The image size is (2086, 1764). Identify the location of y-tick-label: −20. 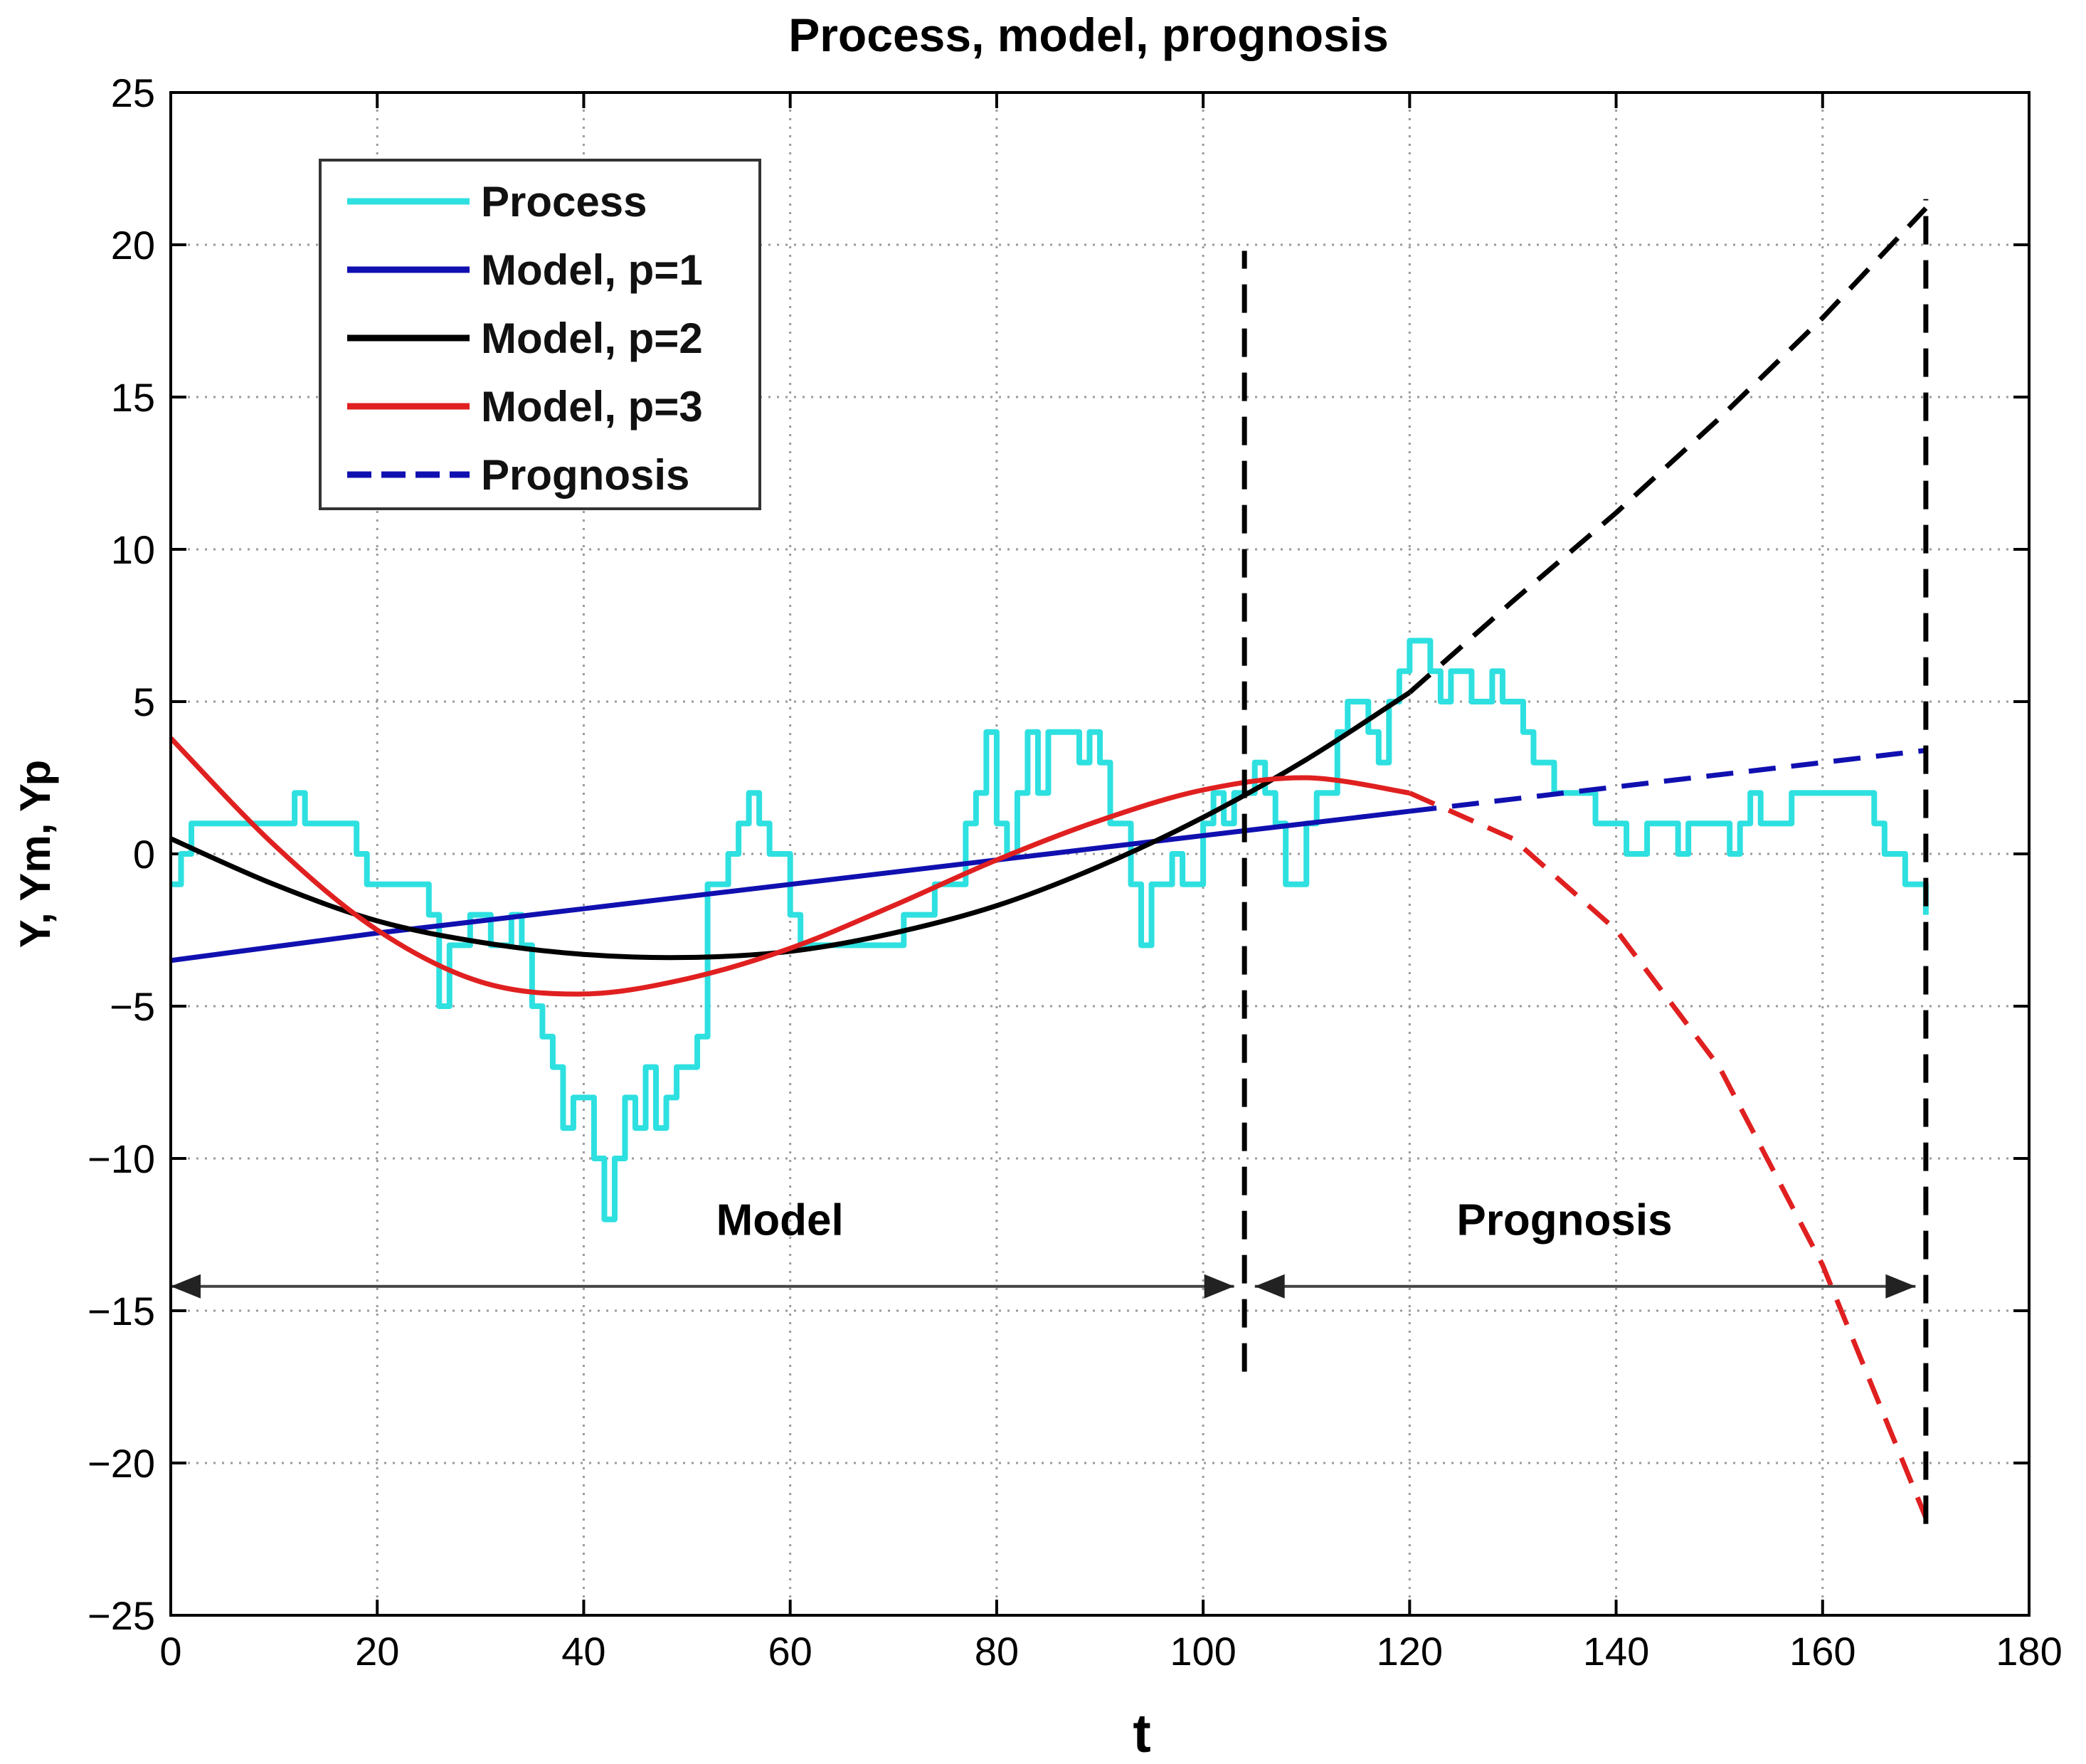
(121, 1463).